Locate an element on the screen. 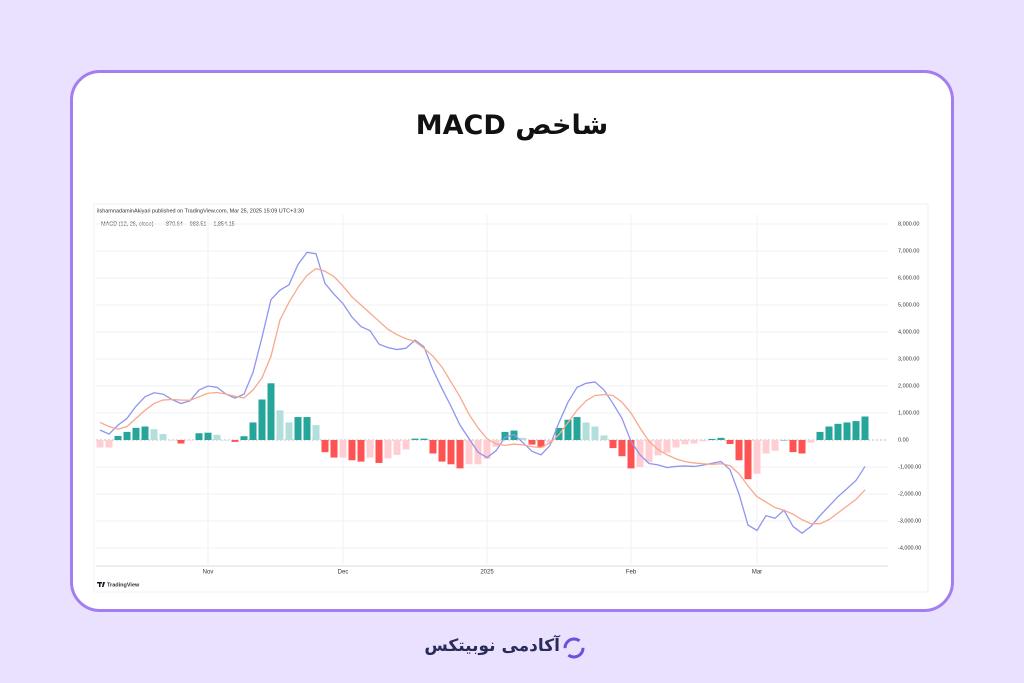 This screenshot has width=1024, height=683. y-tick-label: -1,000.00 is located at coordinates (909, 467).